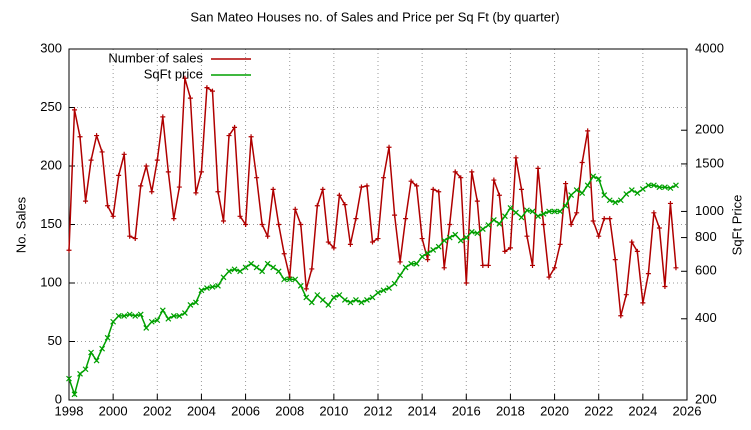 Image resolution: width=751 pixels, height=430 pixels. Describe the element at coordinates (58, 398) in the screenshot. I see `y-tick-label: 0` at that location.